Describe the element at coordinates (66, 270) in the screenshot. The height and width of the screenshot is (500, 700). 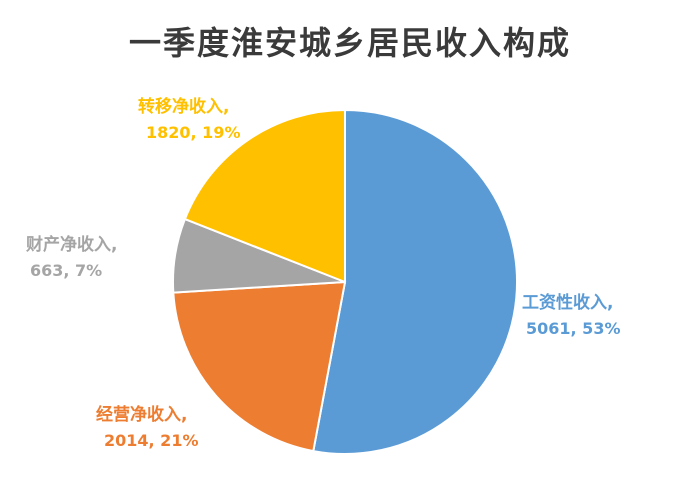
I see `slice-label-property-value: 663, 7%` at that location.